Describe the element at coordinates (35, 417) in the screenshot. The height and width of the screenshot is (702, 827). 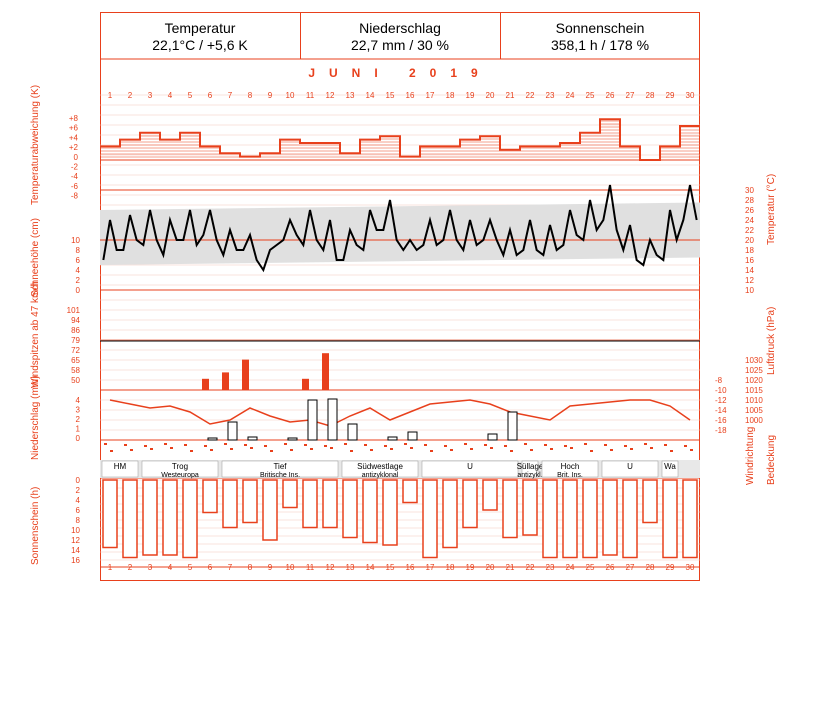
I see `precip-axis-label: Niederschlag (mm)` at that location.